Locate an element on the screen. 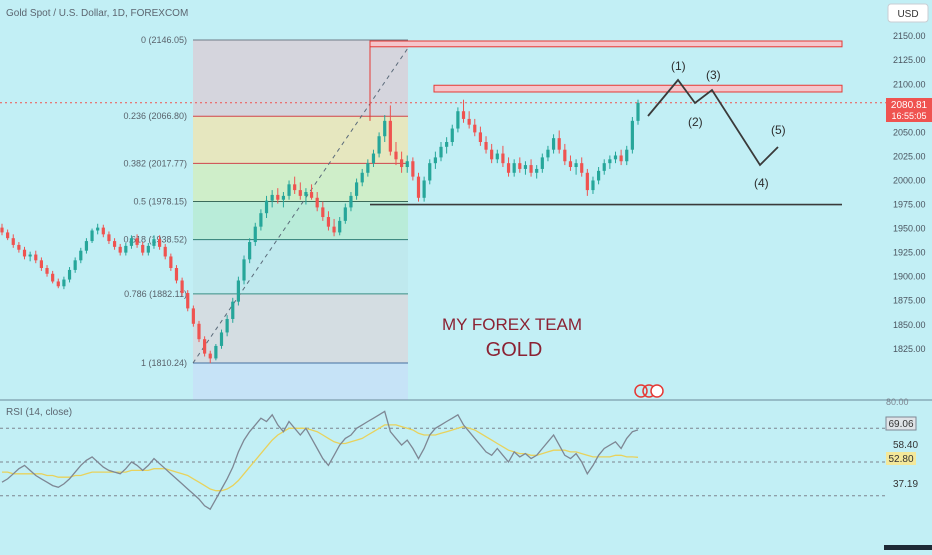 This screenshot has width=932, height=555. fib-level-label: 0 (2146.05) is located at coordinates (164, 40).